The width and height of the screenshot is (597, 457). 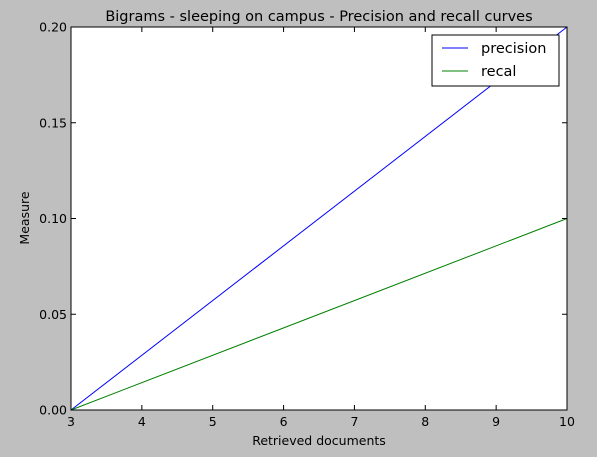 I want to click on y-tick-label: 0.05, so click(x=53, y=314).